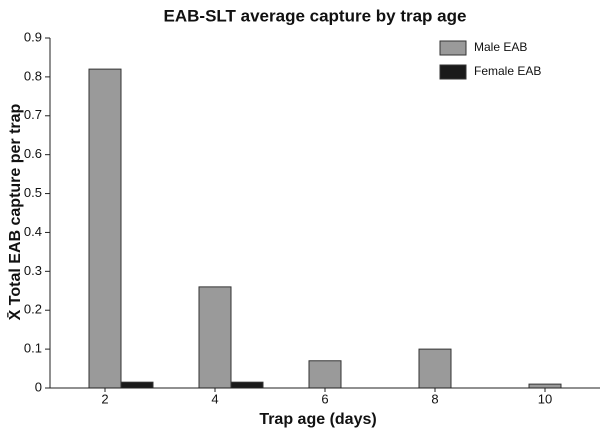 This screenshot has height=432, width=606. I want to click on y-tick-label: 0.9, so click(33, 36).